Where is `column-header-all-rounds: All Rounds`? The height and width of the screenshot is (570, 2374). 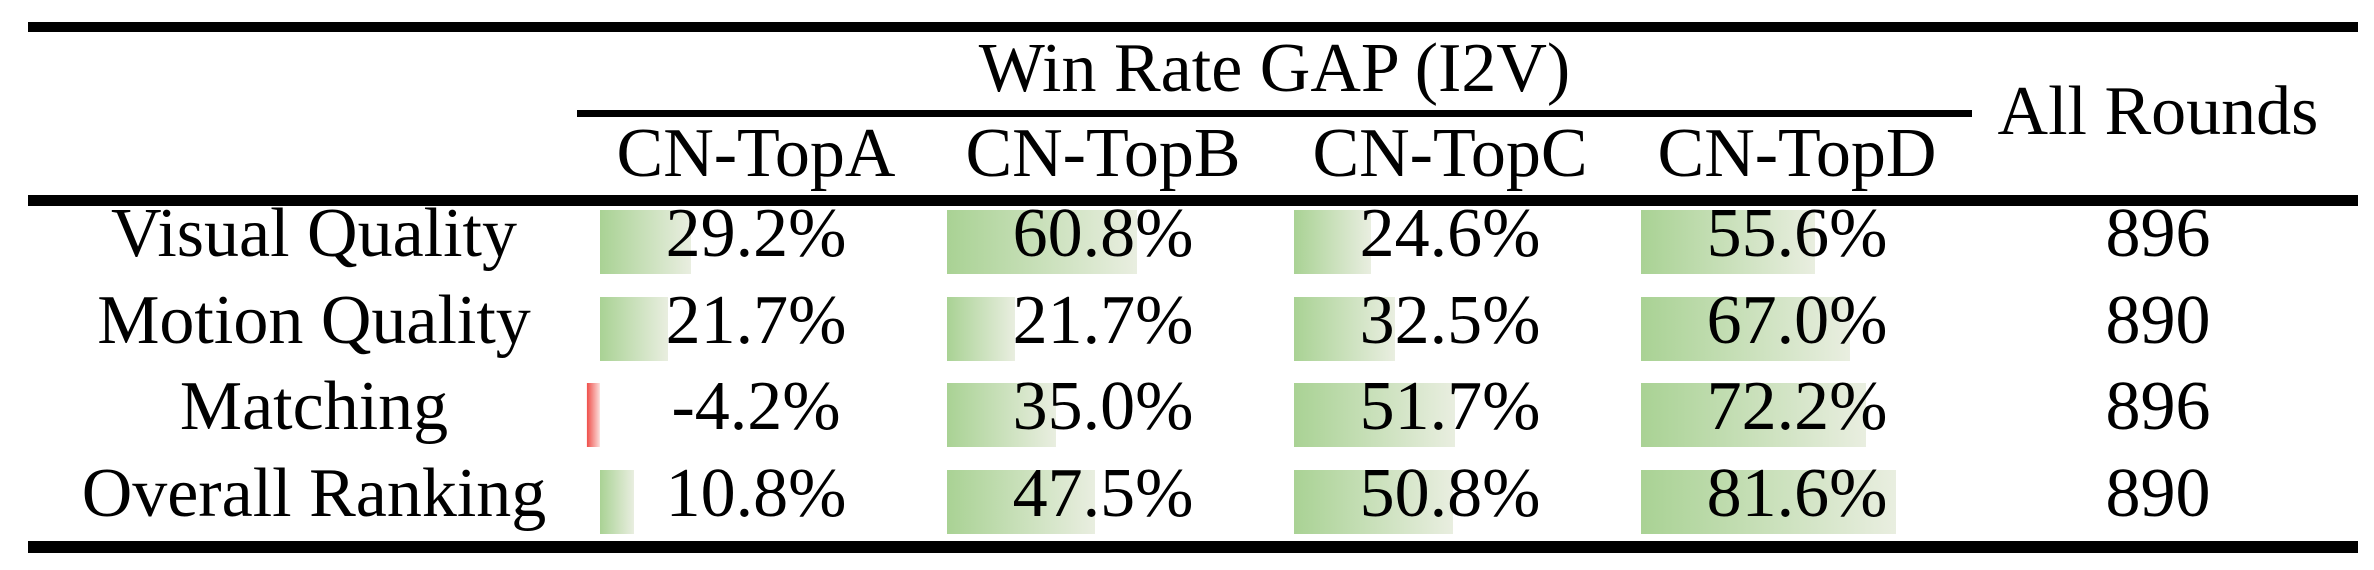
column-header-all-rounds: All Rounds is located at coordinates (2158, 111).